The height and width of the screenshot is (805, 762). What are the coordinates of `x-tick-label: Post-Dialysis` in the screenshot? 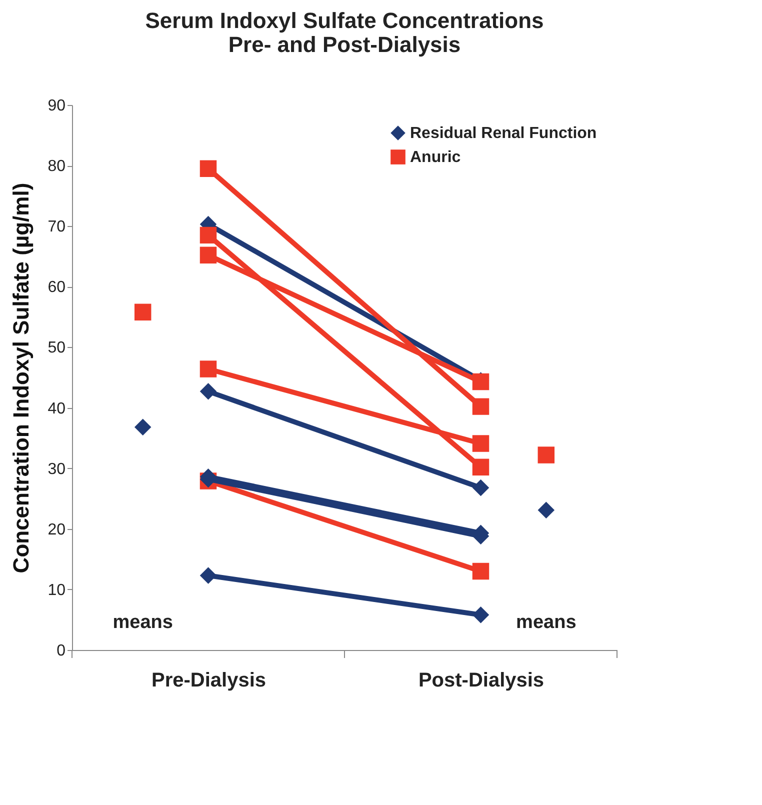 It's located at (481, 681).